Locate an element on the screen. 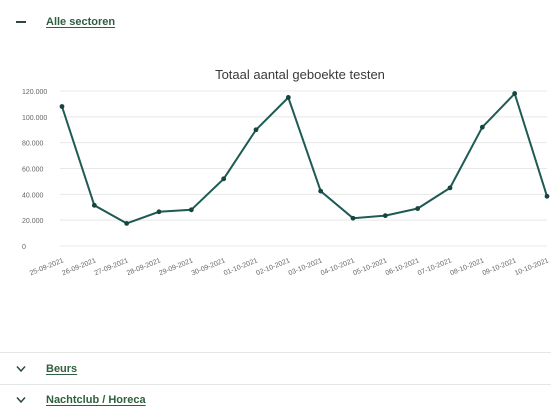 This screenshot has width=551, height=415. section-label-beurs: Beurs is located at coordinates (62, 368).